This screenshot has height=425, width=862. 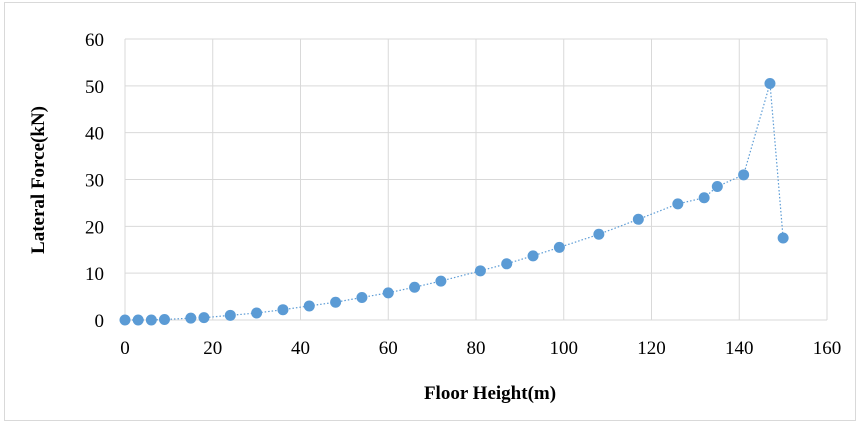 I want to click on y-tick-label: 50, so click(x=94, y=87).